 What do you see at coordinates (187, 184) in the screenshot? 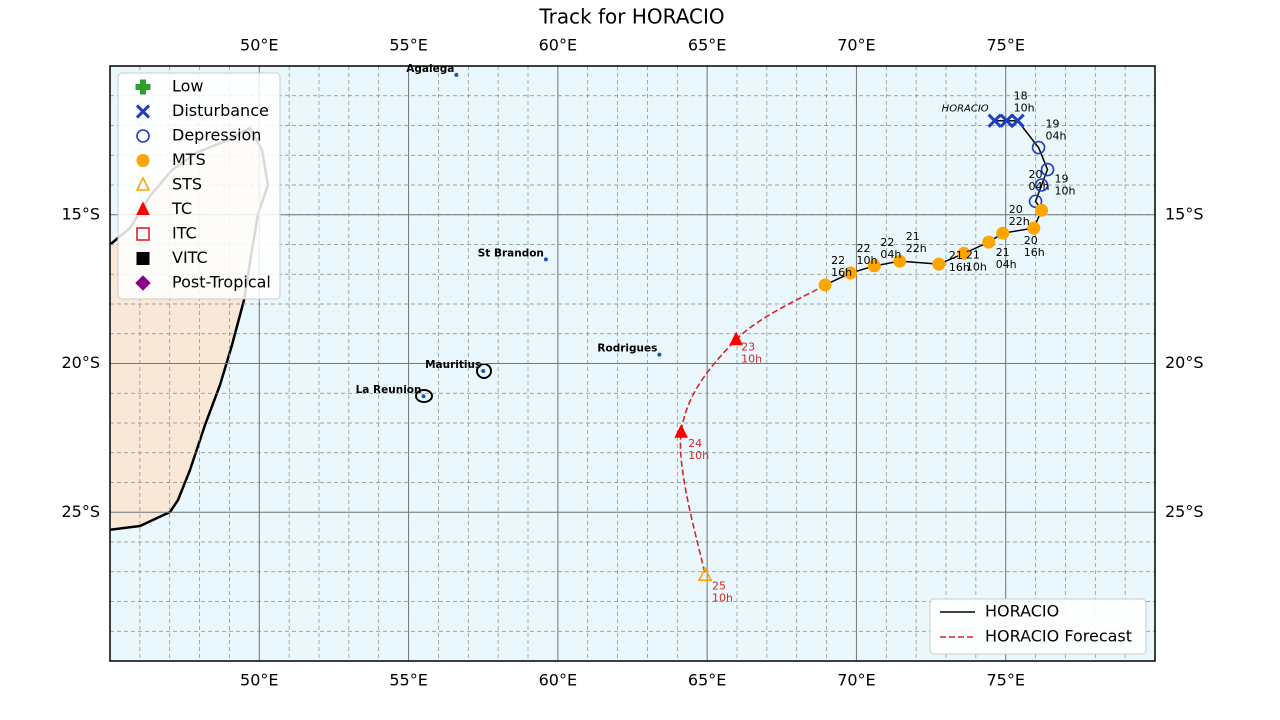
I see `legend-label: STS` at bounding box center [187, 184].